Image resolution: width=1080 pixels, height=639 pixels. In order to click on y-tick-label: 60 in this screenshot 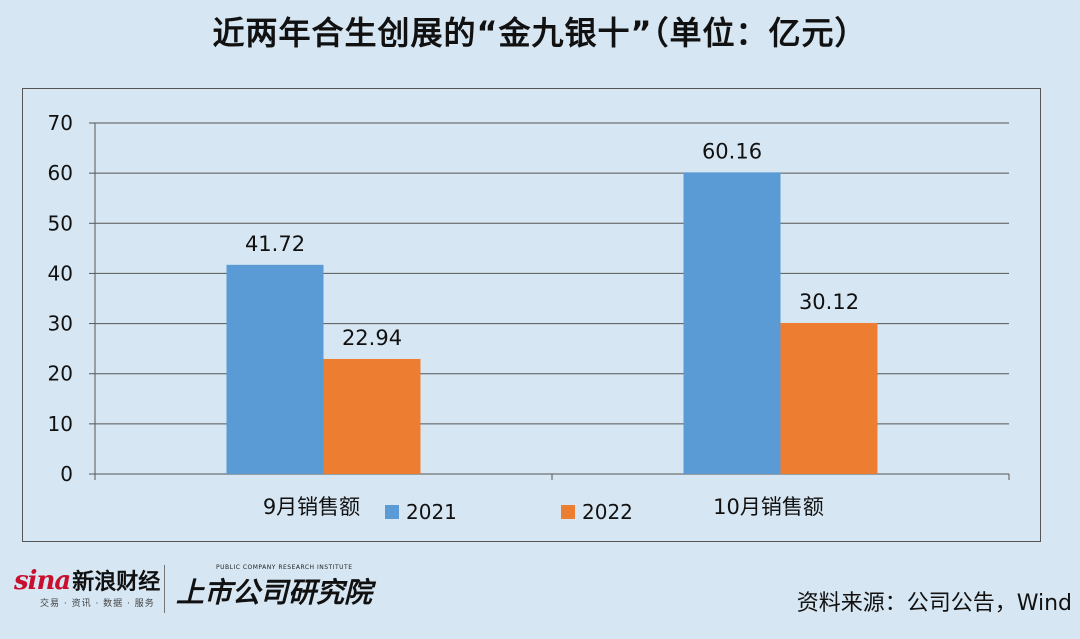, I will do `click(60, 173)`.